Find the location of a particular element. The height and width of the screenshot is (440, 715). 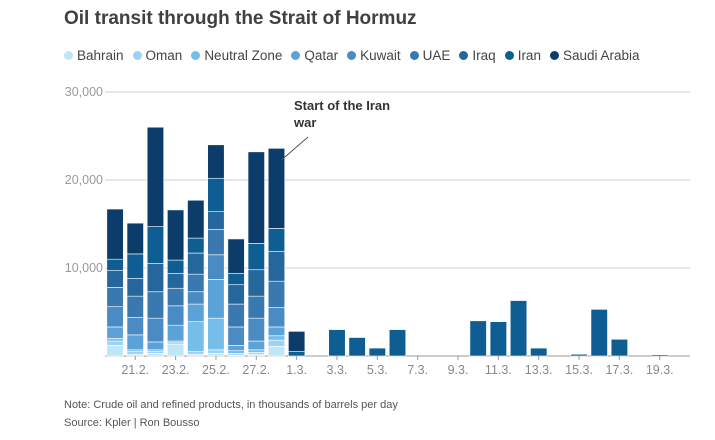

legend-item: Bahrain is located at coordinates (94, 55).